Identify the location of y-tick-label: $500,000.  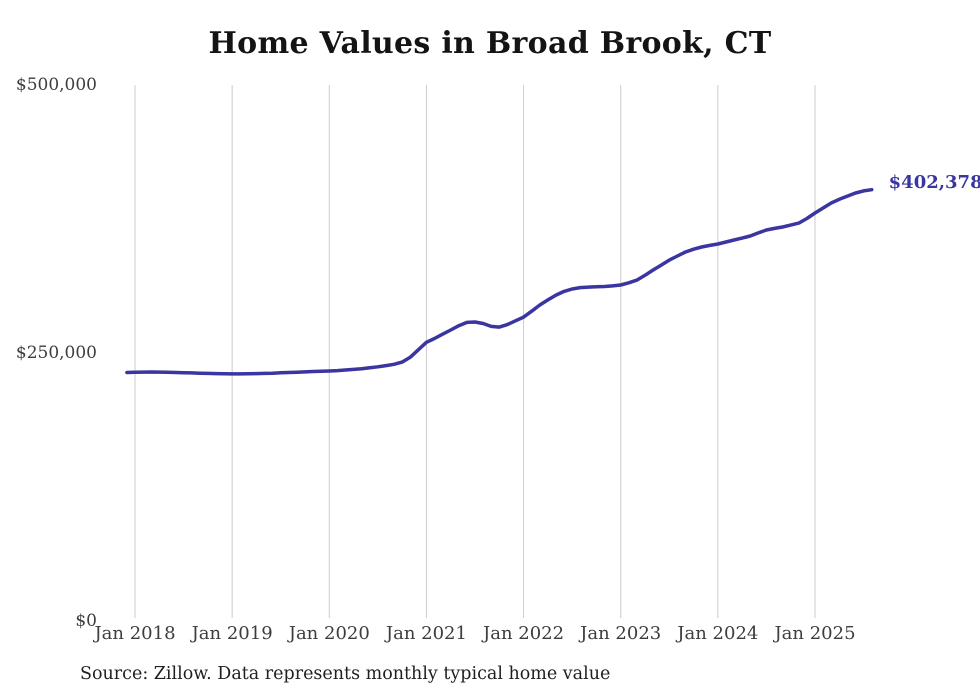
(56, 85).